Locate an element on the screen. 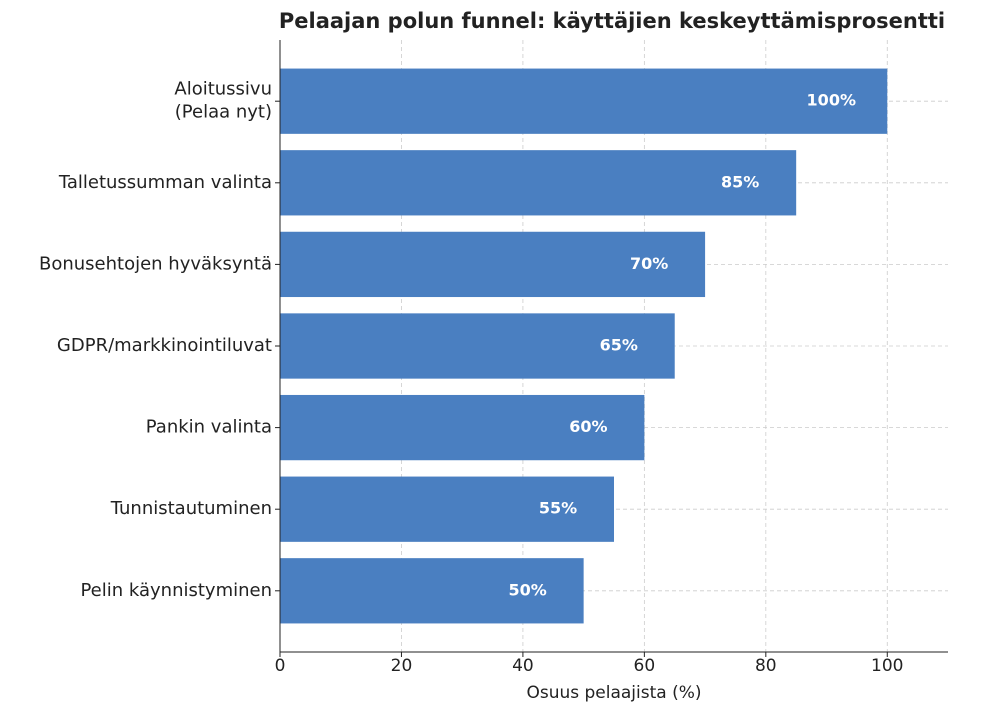 The width and height of the screenshot is (1000, 717). y-tick-label: Aloitussivu (Pelaa nyt) is located at coordinates (223, 101).